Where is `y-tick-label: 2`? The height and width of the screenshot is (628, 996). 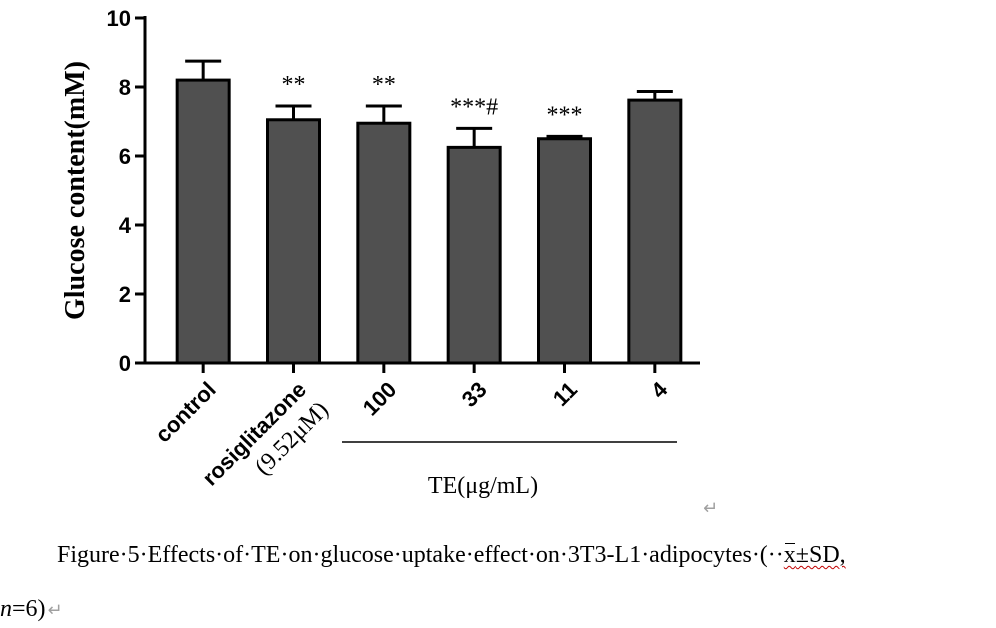 y-tick-label: 2 is located at coordinates (125, 294).